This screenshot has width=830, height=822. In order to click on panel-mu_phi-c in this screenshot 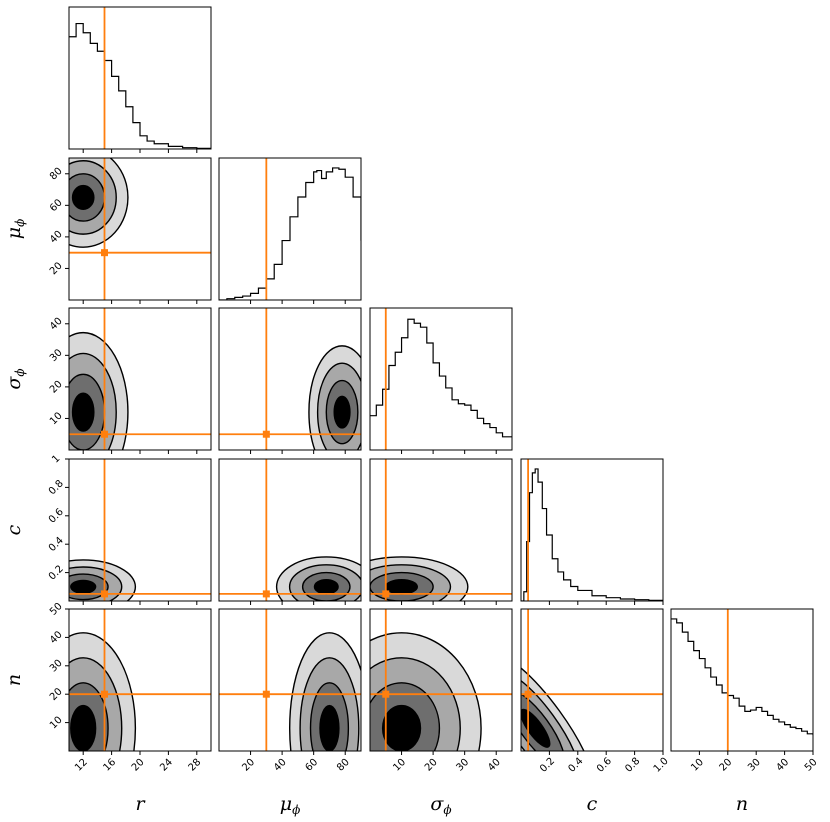, I will do `click(290, 530)`.